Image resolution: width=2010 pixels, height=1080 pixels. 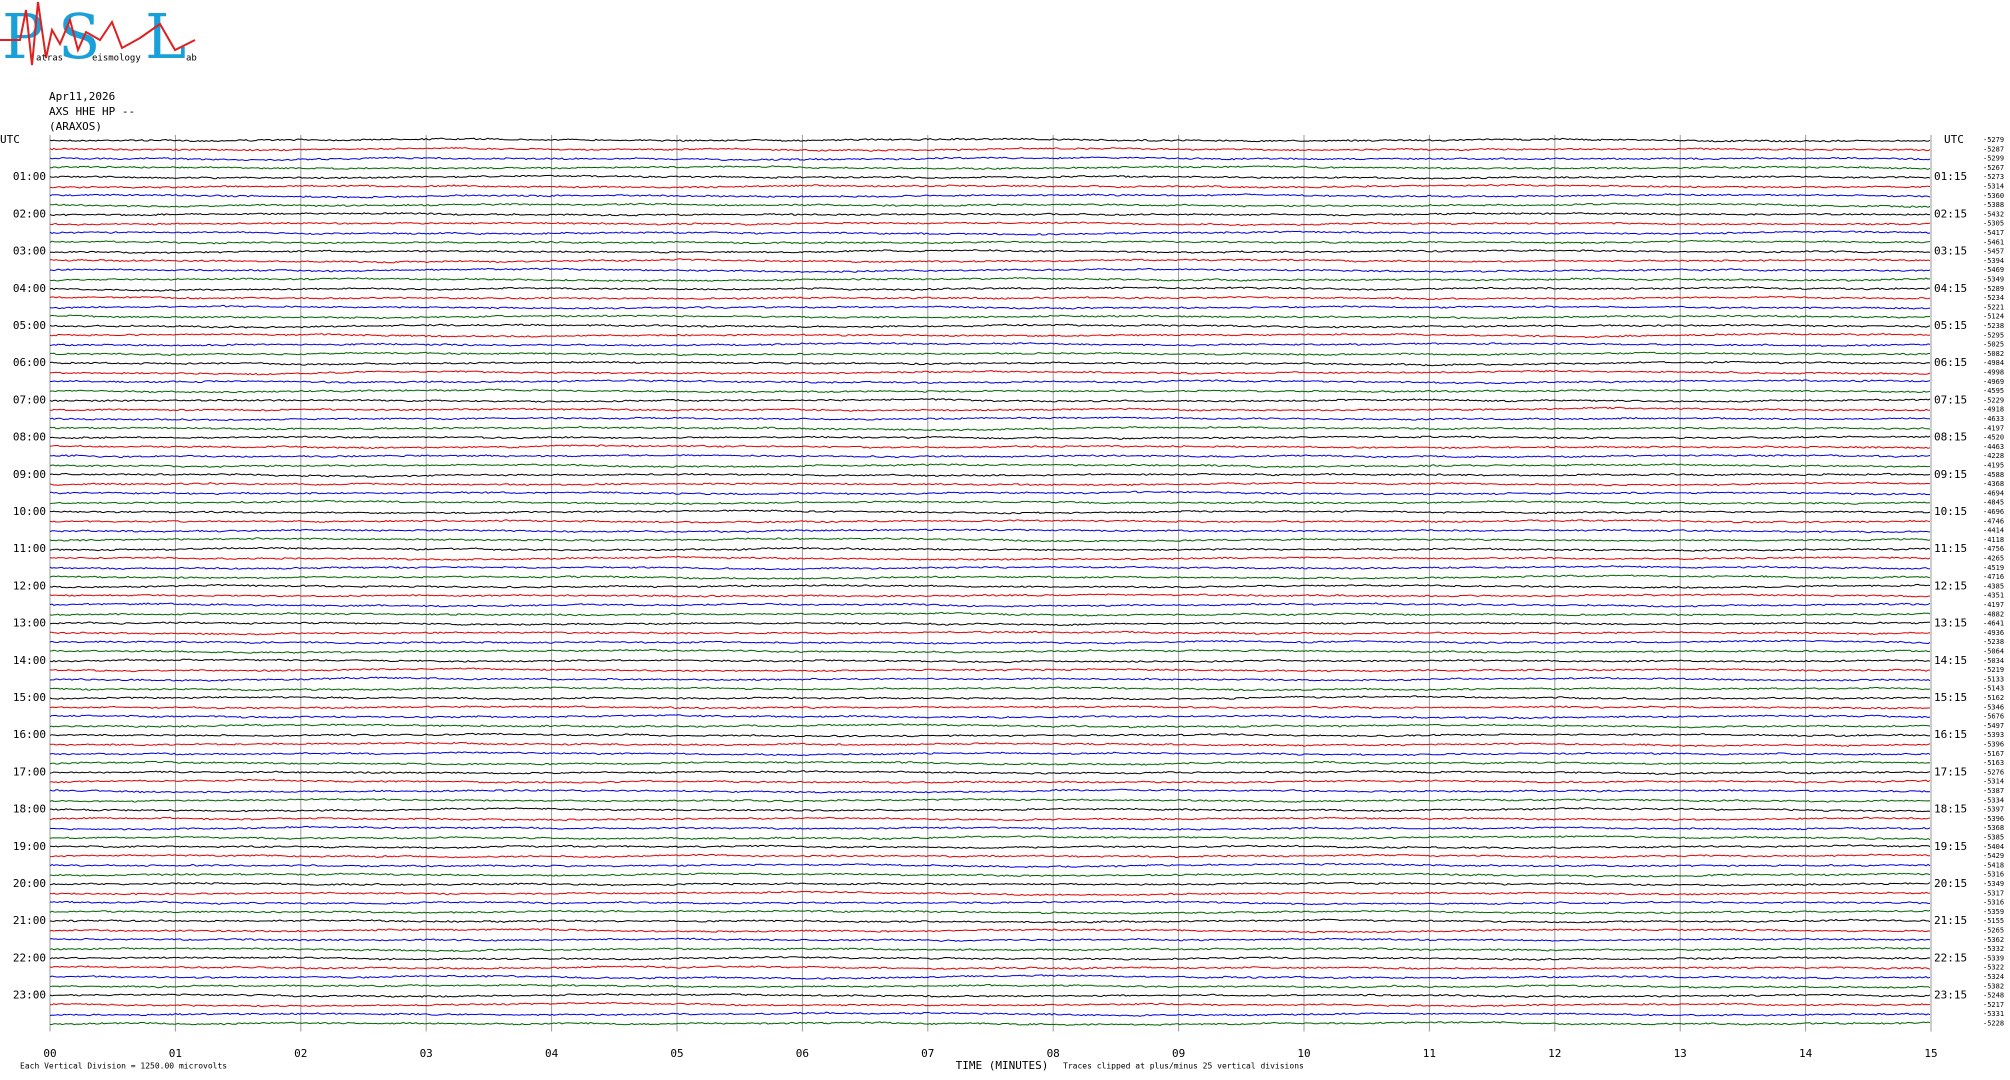 I want to click on trace-offset: -4694, so click(x=1993, y=493).